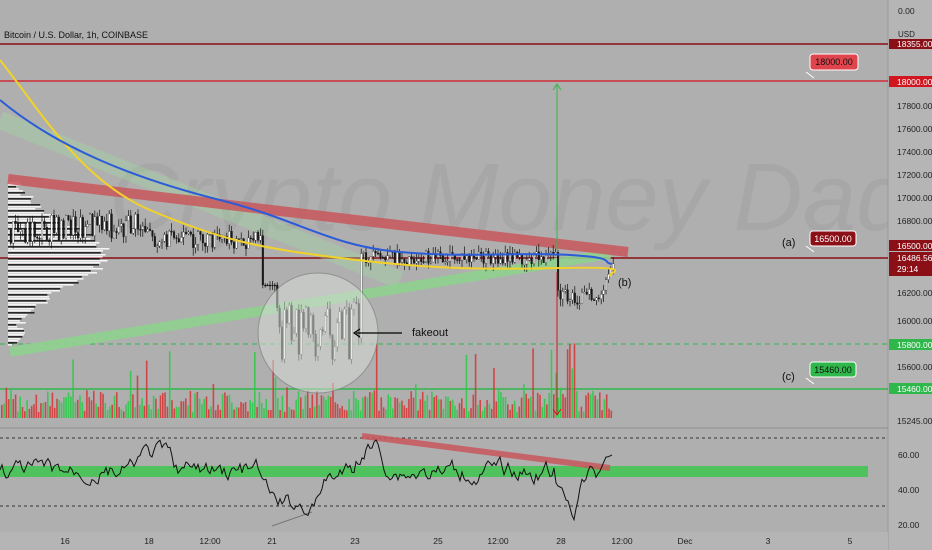 The image size is (932, 550). I want to click on symbol-title: Bitcoin / U.S. Dollar, 1h, COINBASE, so click(76, 35).